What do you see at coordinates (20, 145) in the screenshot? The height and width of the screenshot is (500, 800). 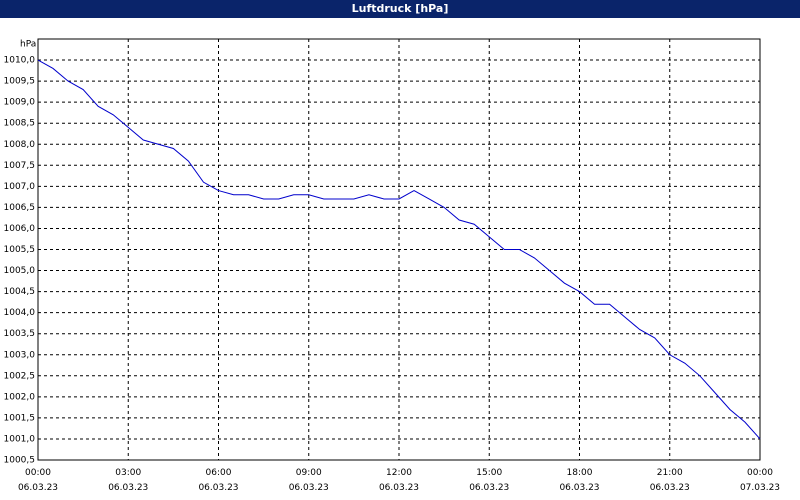 I see `y-tick-label: 1008,0` at bounding box center [20, 145].